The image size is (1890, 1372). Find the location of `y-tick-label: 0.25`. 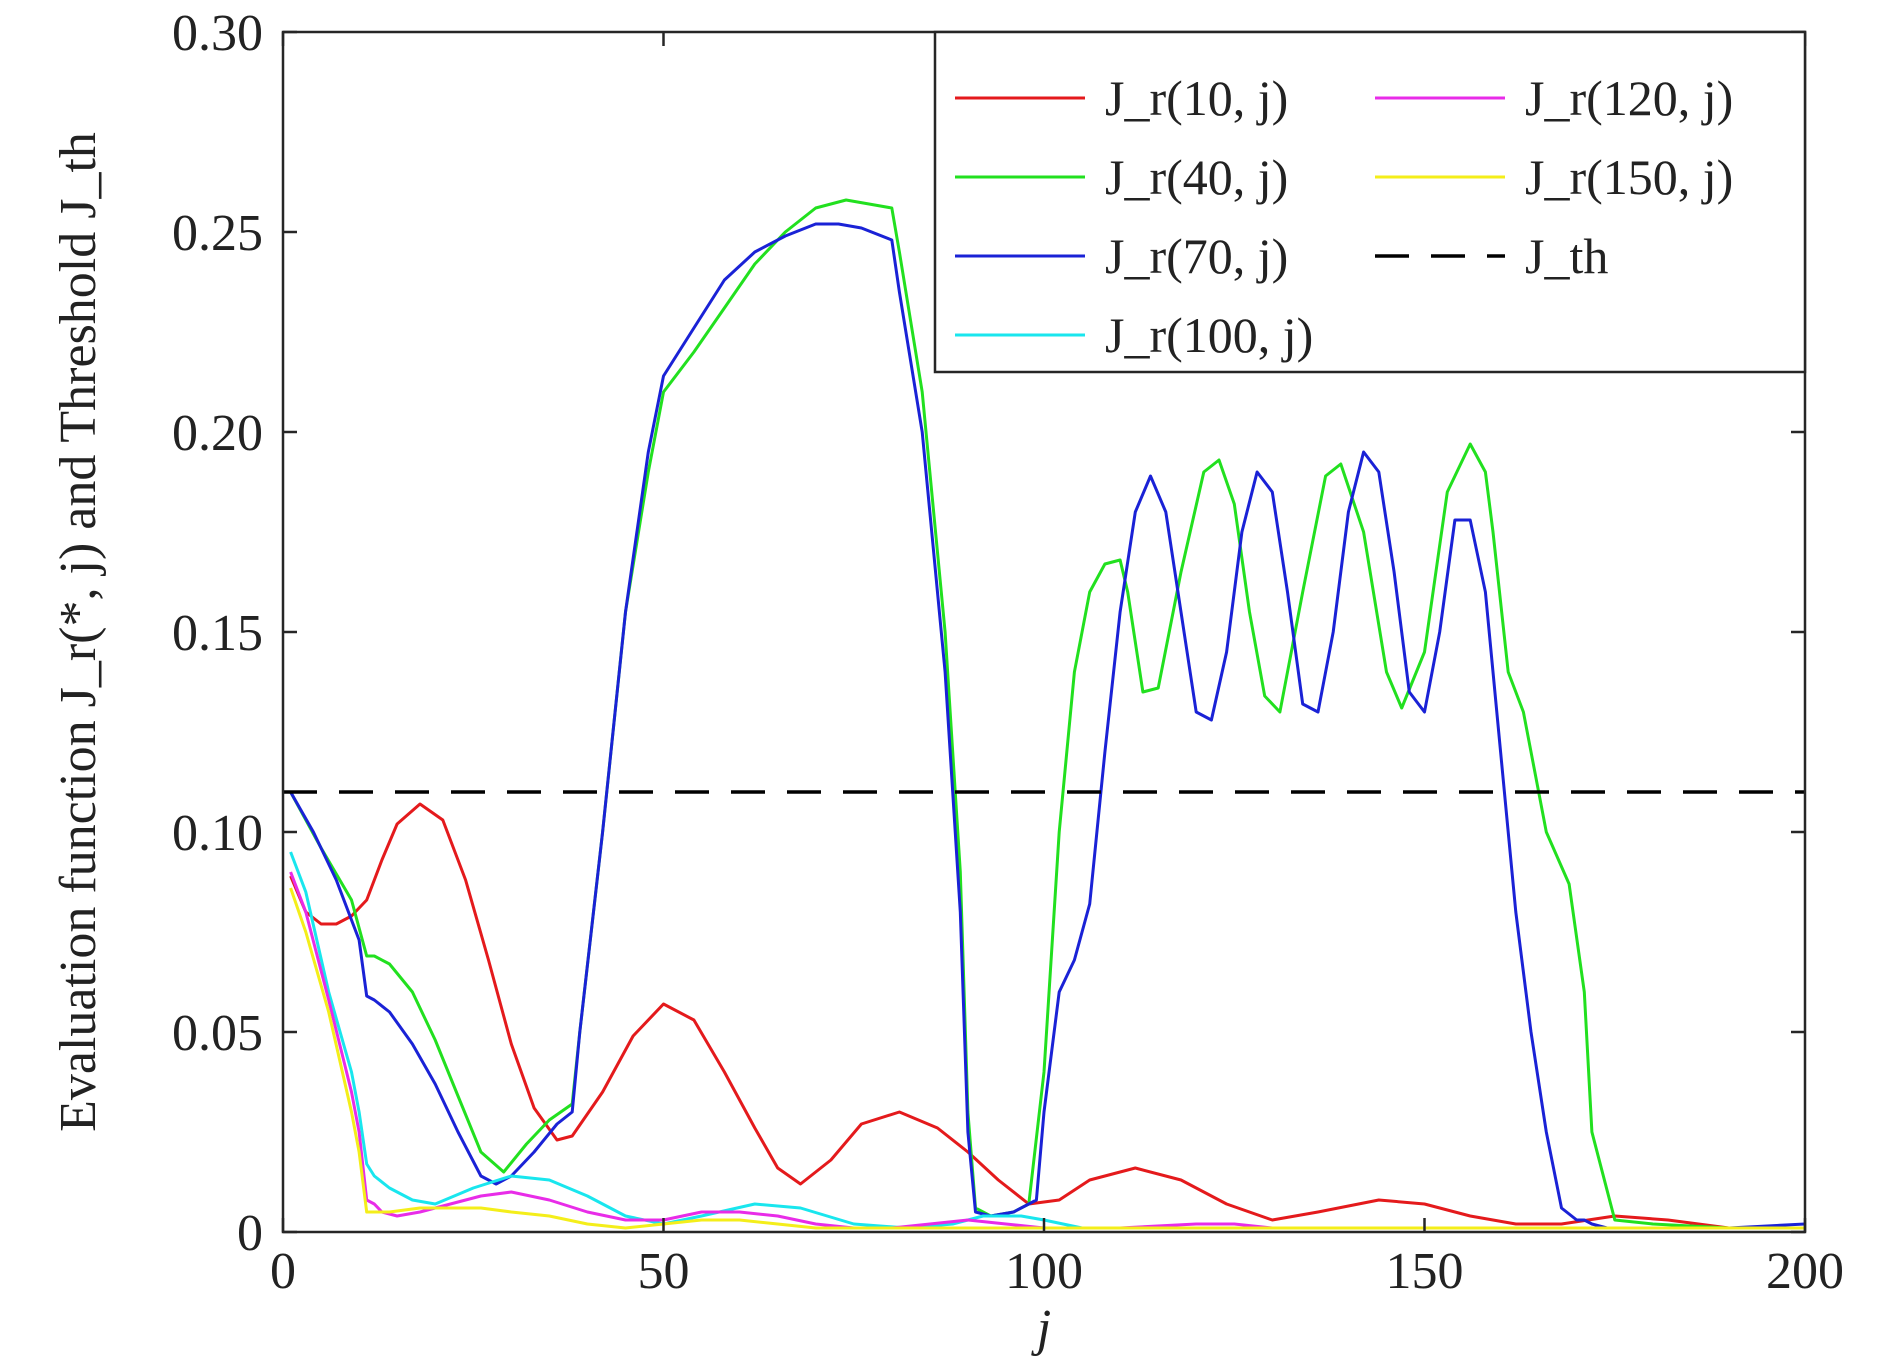

y-tick-label: 0.25 is located at coordinates (217, 233).